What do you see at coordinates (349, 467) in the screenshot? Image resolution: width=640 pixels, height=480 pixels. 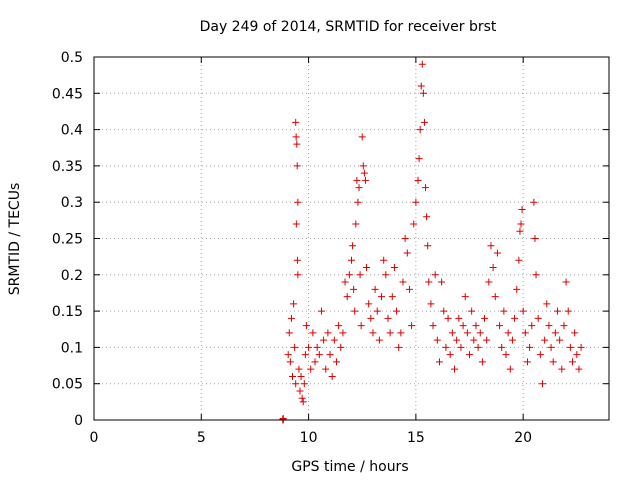 I see `x-axis-label: GPS time / hours` at bounding box center [349, 467].